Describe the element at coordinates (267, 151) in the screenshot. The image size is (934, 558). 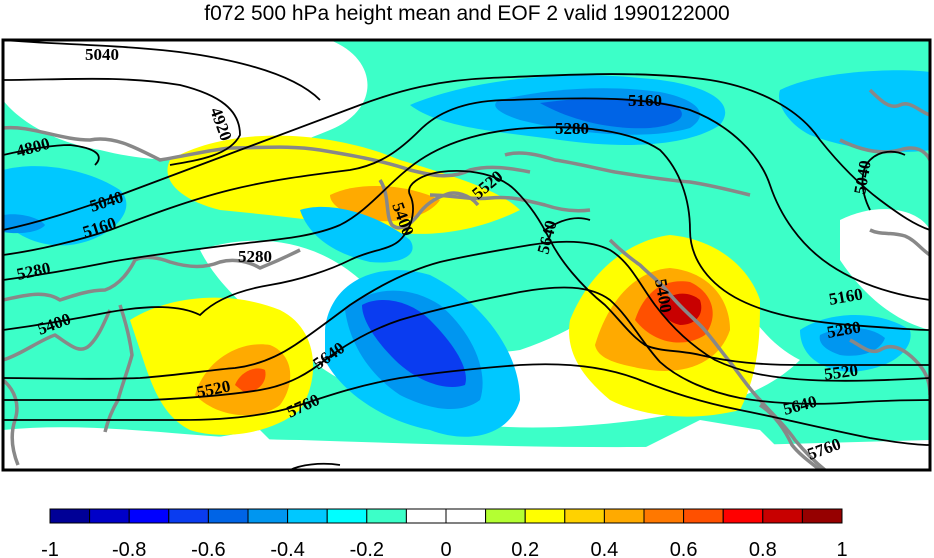
I see `coastline-north-asia` at that location.